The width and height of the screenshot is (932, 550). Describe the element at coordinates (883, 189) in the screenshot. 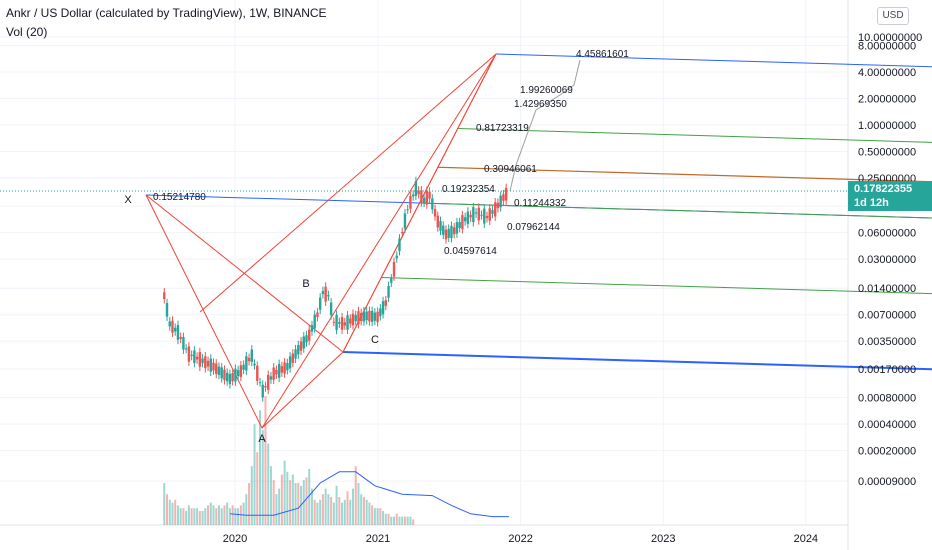

I see `current-price: 0.17822355` at that location.